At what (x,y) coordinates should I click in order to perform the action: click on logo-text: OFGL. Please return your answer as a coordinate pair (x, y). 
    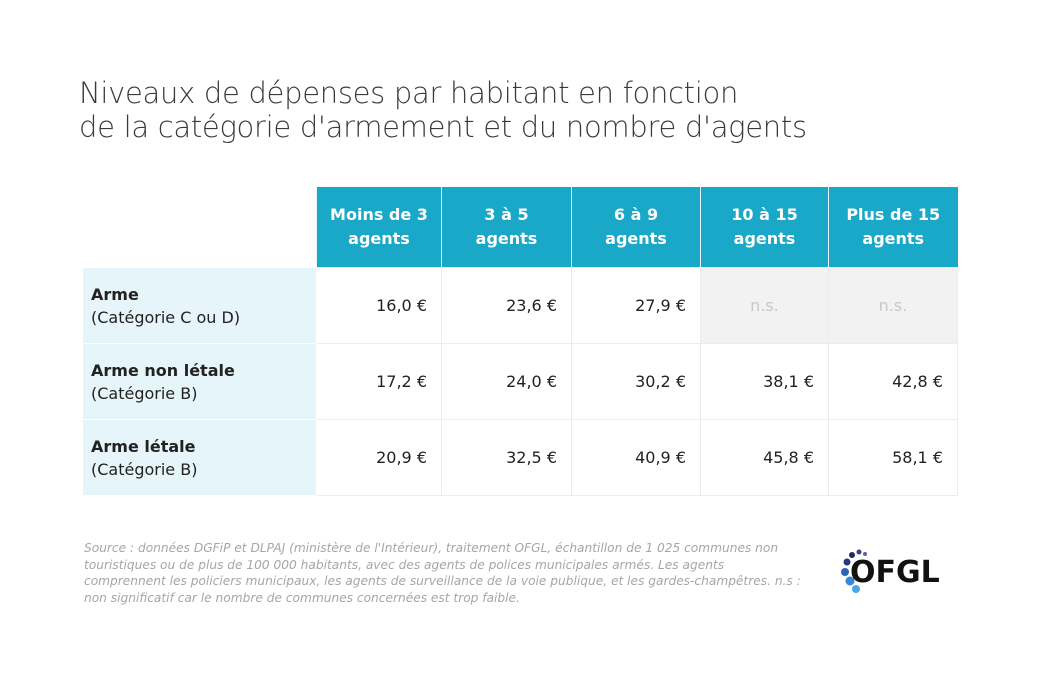
    Looking at the image, I should click on (895, 572).